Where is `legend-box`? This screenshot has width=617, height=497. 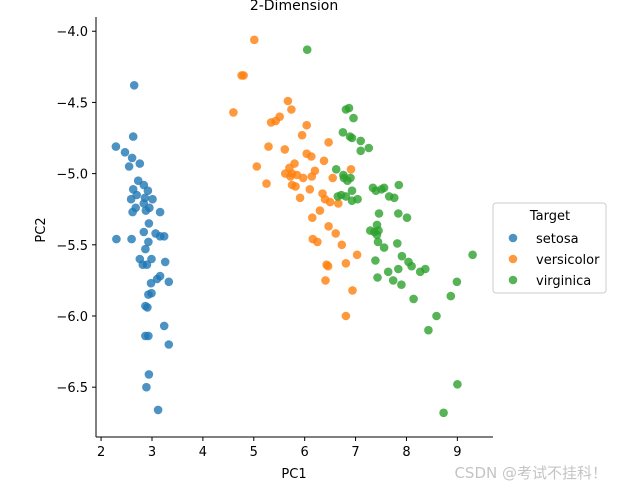 legend-box is located at coordinates (549, 248).